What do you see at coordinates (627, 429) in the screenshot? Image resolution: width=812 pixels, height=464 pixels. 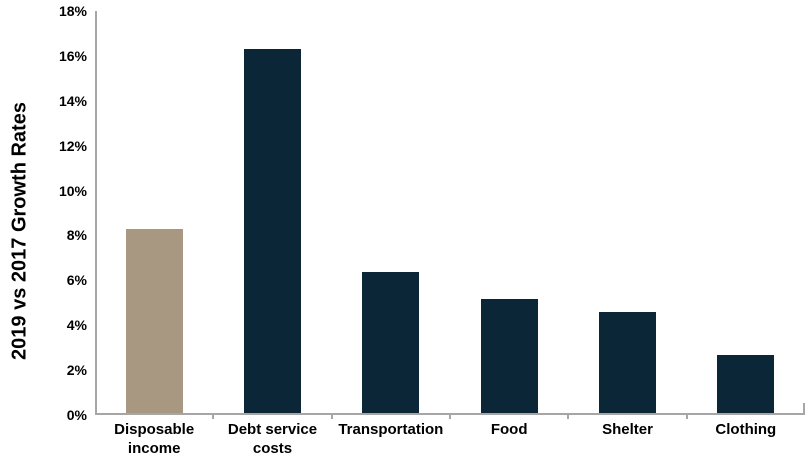 I see `x-category-label: Shelter` at bounding box center [627, 429].